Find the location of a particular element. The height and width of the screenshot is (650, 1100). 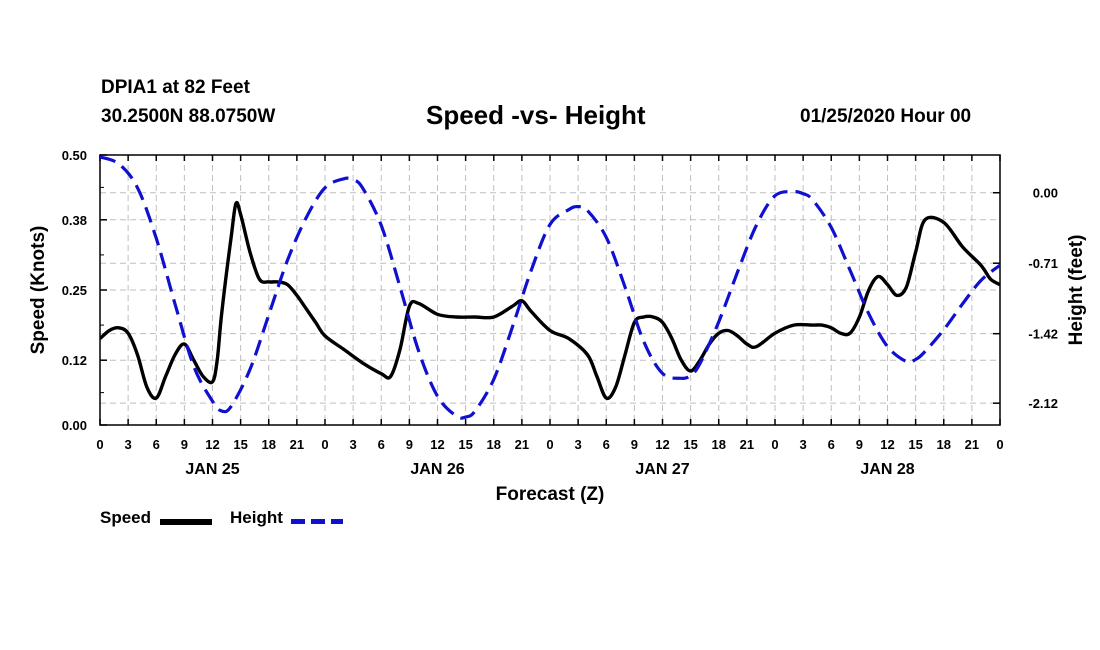

y-tick-label: 0.25 is located at coordinates (74, 290).